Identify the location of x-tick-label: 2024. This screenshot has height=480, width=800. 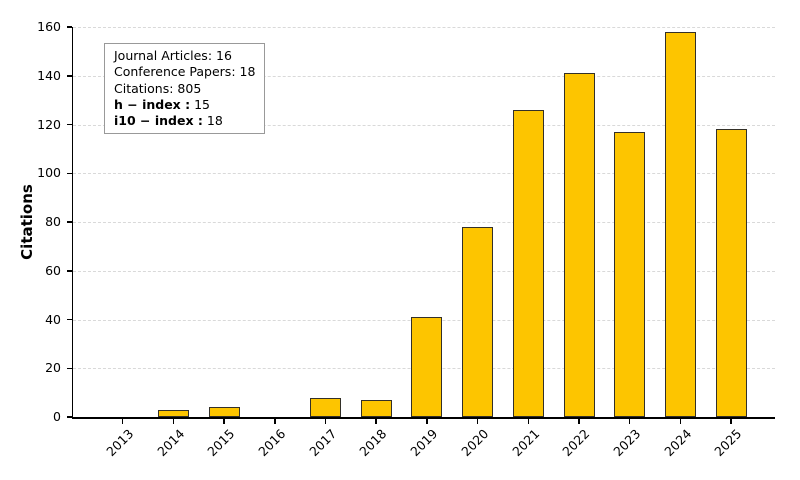
(677, 443).